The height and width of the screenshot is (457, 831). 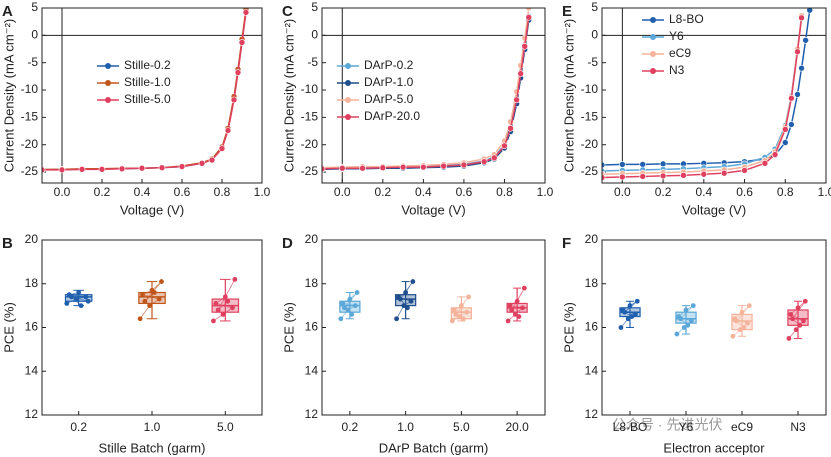 What do you see at coordinates (288, 96) in the screenshot?
I see `y-axis-title: Current Density (mA cm⁻²)` at bounding box center [288, 96].